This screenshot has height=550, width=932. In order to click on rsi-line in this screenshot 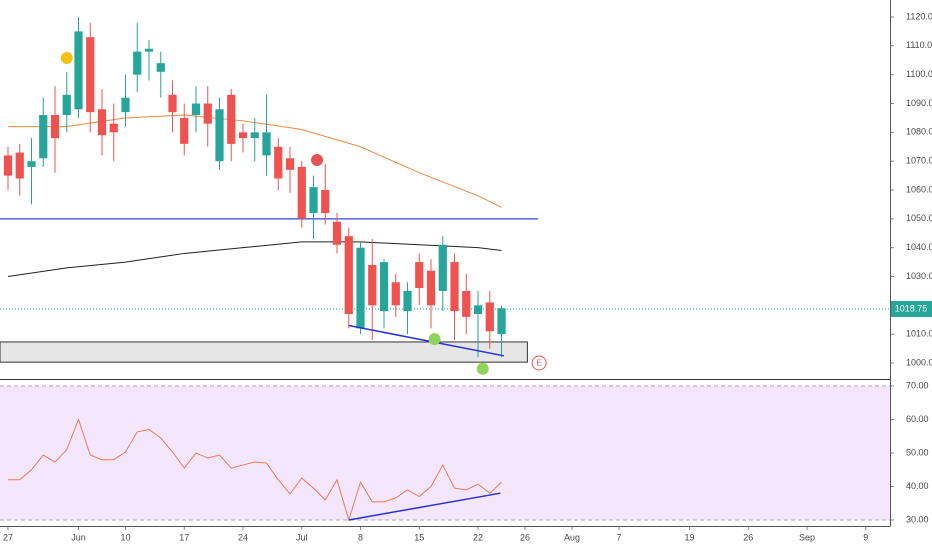, I will do `click(254, 470)`.